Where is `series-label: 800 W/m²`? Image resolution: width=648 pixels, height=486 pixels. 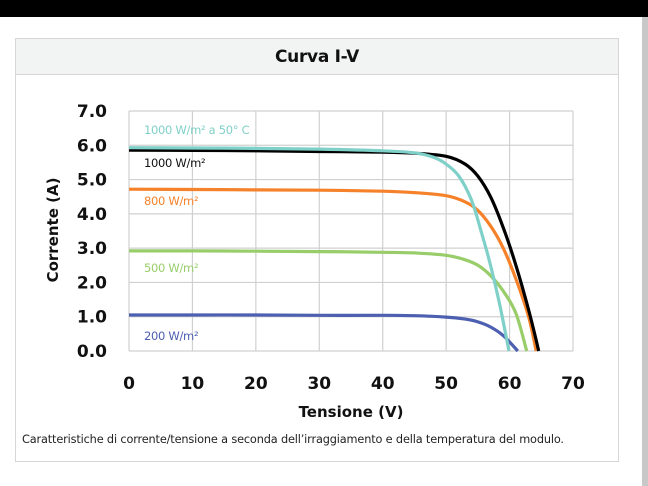 series-label: 800 W/m² is located at coordinates (171, 201).